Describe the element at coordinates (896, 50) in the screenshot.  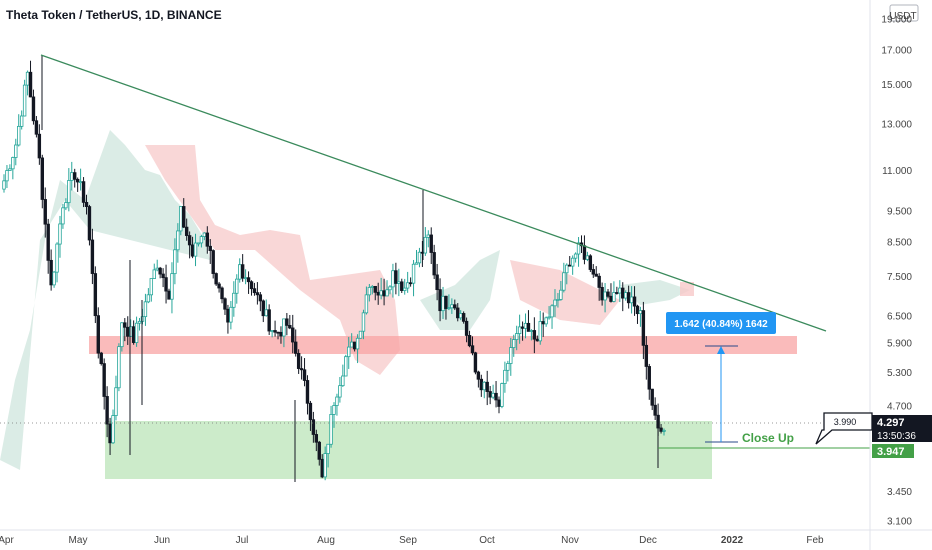
I see `y-tick-label: 17.000` at that location.